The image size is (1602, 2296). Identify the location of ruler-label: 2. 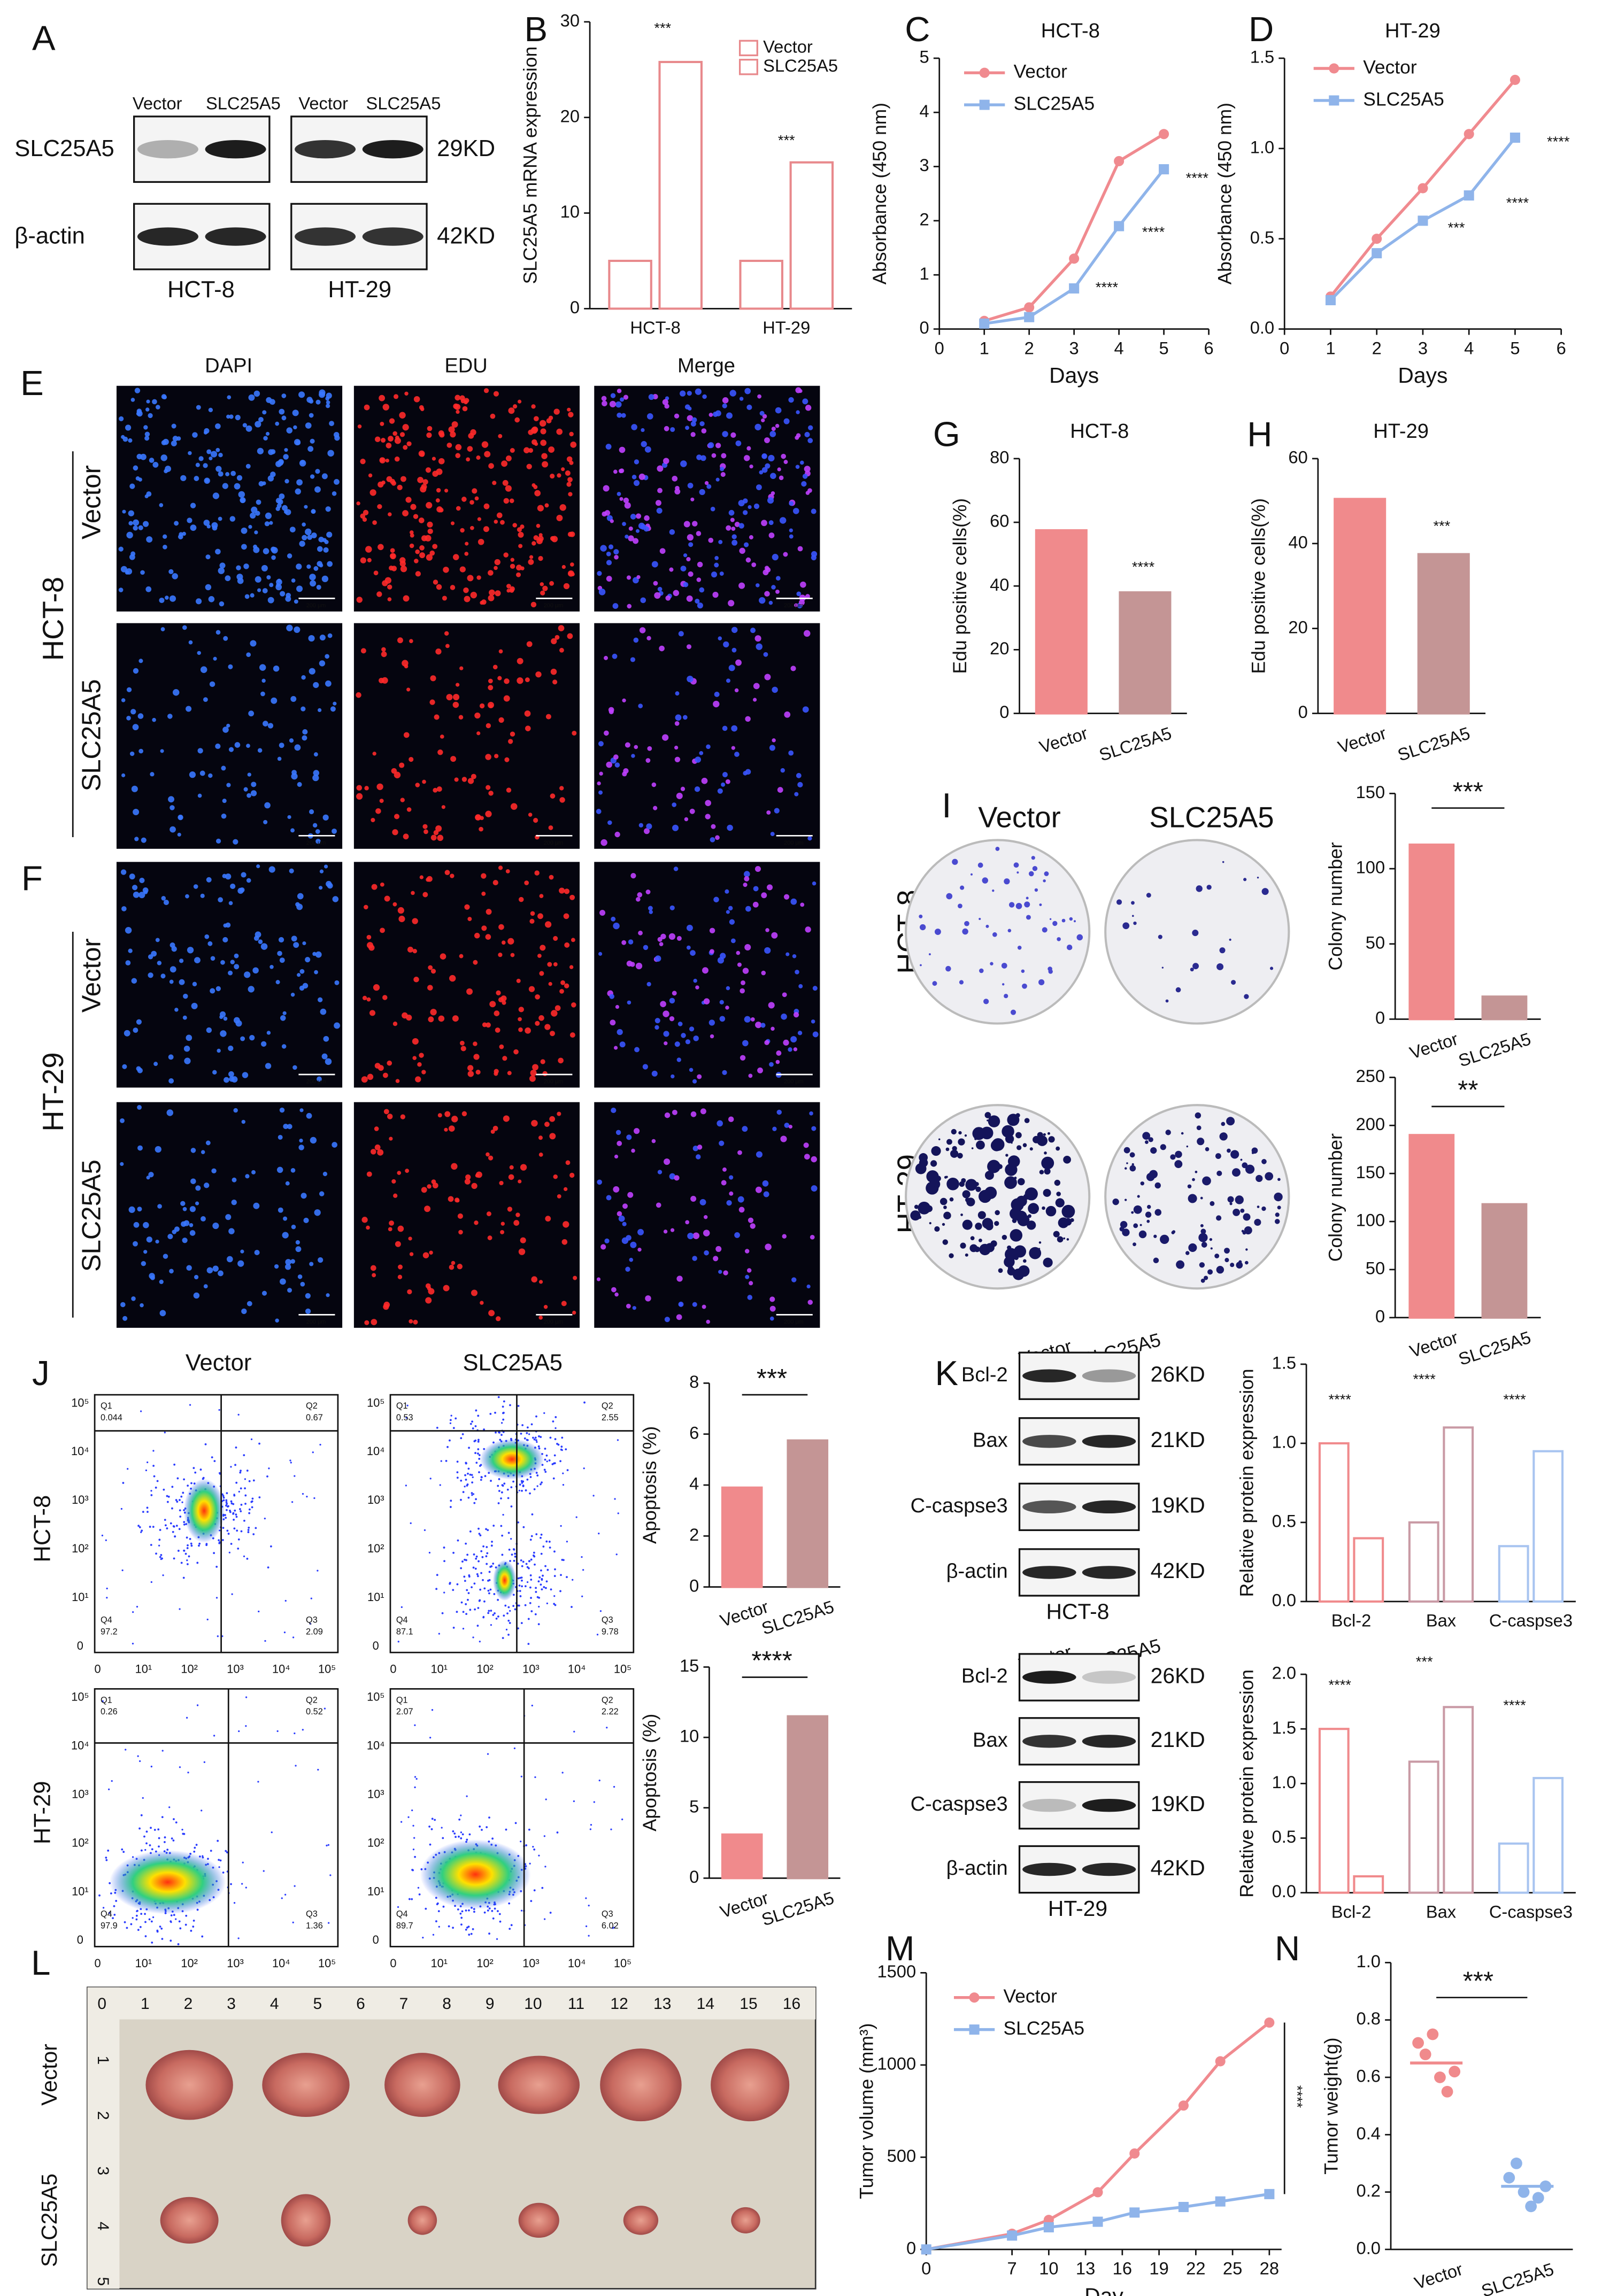
(188, 2004).